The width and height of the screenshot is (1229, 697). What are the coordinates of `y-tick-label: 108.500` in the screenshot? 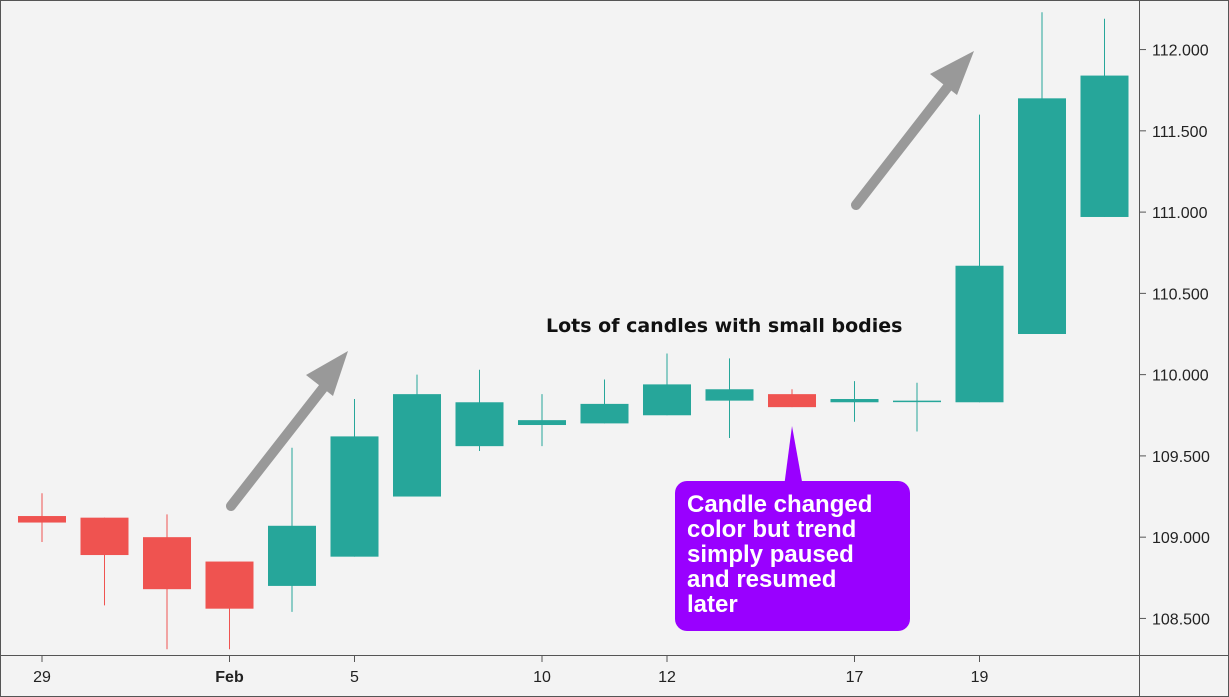 It's located at (1181, 619).